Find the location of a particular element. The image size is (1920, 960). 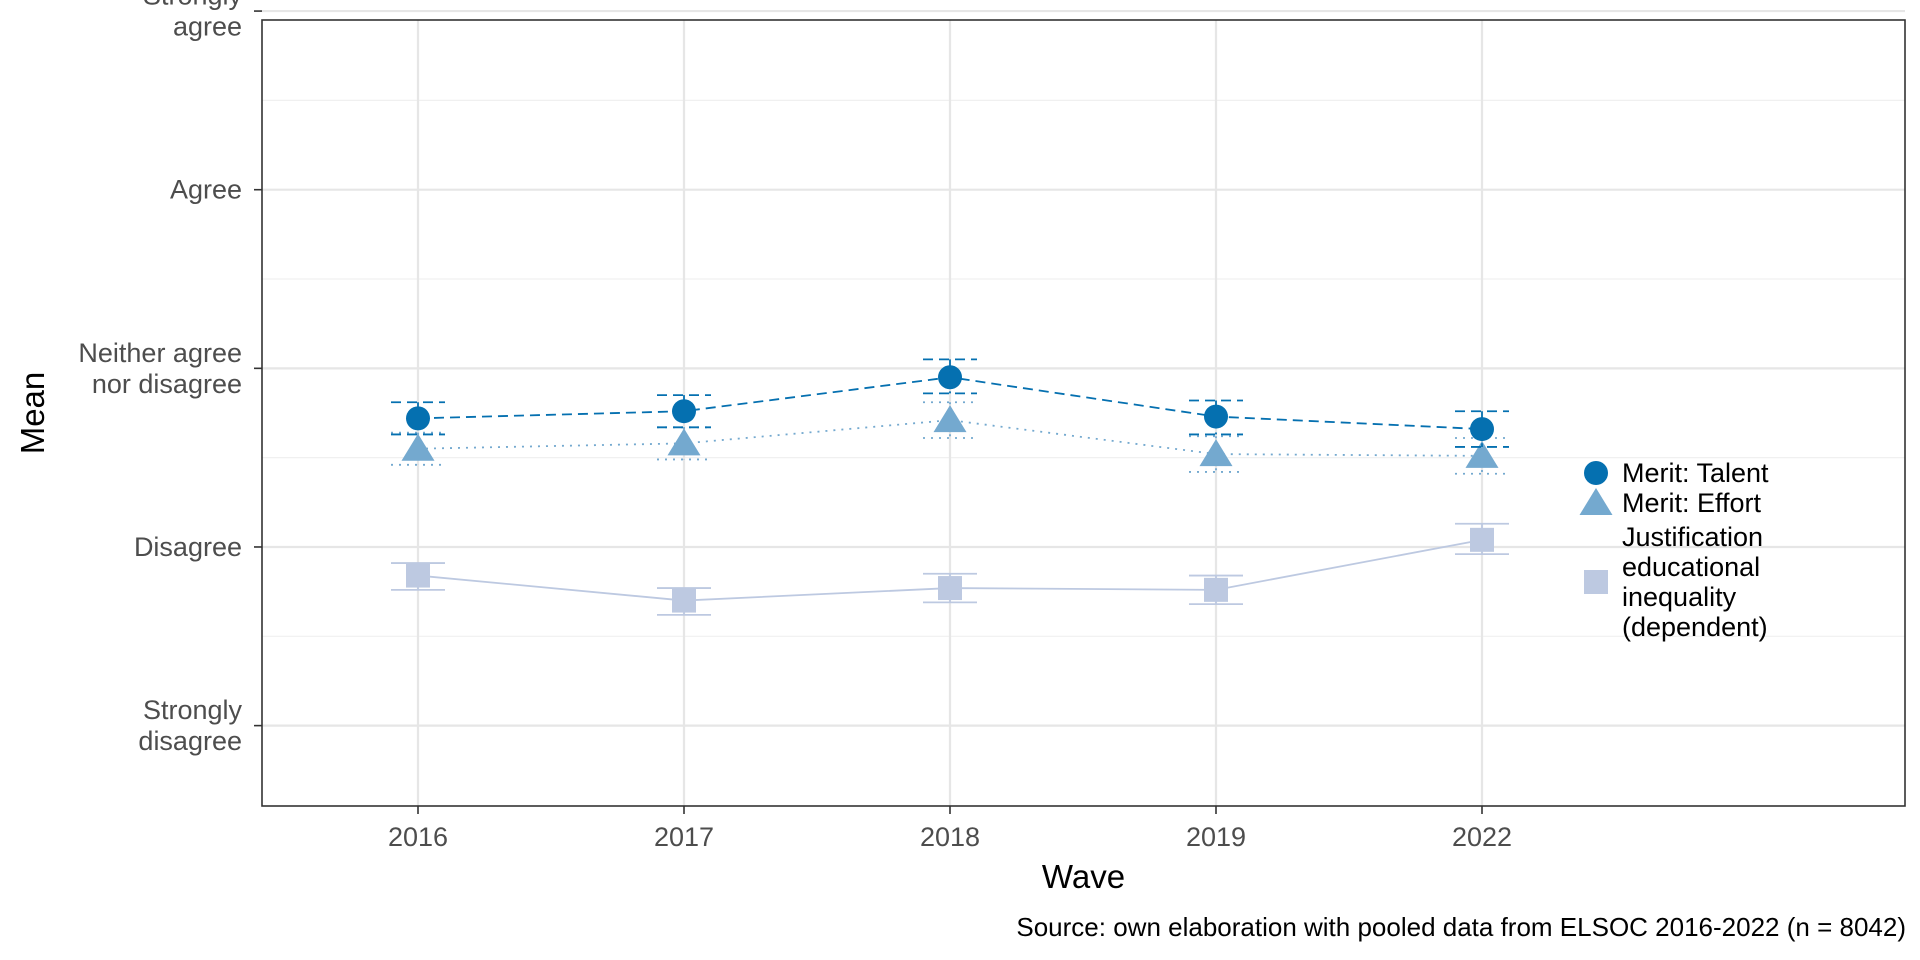

legend-label-line: Merit: Talent is located at coordinates (1695, 473).